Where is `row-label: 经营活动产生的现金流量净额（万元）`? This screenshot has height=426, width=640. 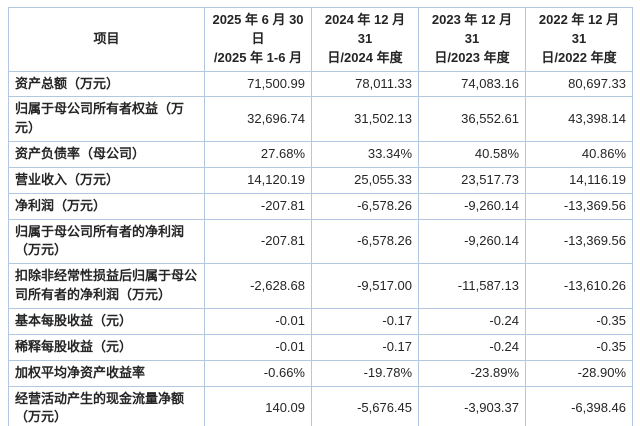 row-label: 经营活动产生的现金流量净额（万元） is located at coordinates (106, 405).